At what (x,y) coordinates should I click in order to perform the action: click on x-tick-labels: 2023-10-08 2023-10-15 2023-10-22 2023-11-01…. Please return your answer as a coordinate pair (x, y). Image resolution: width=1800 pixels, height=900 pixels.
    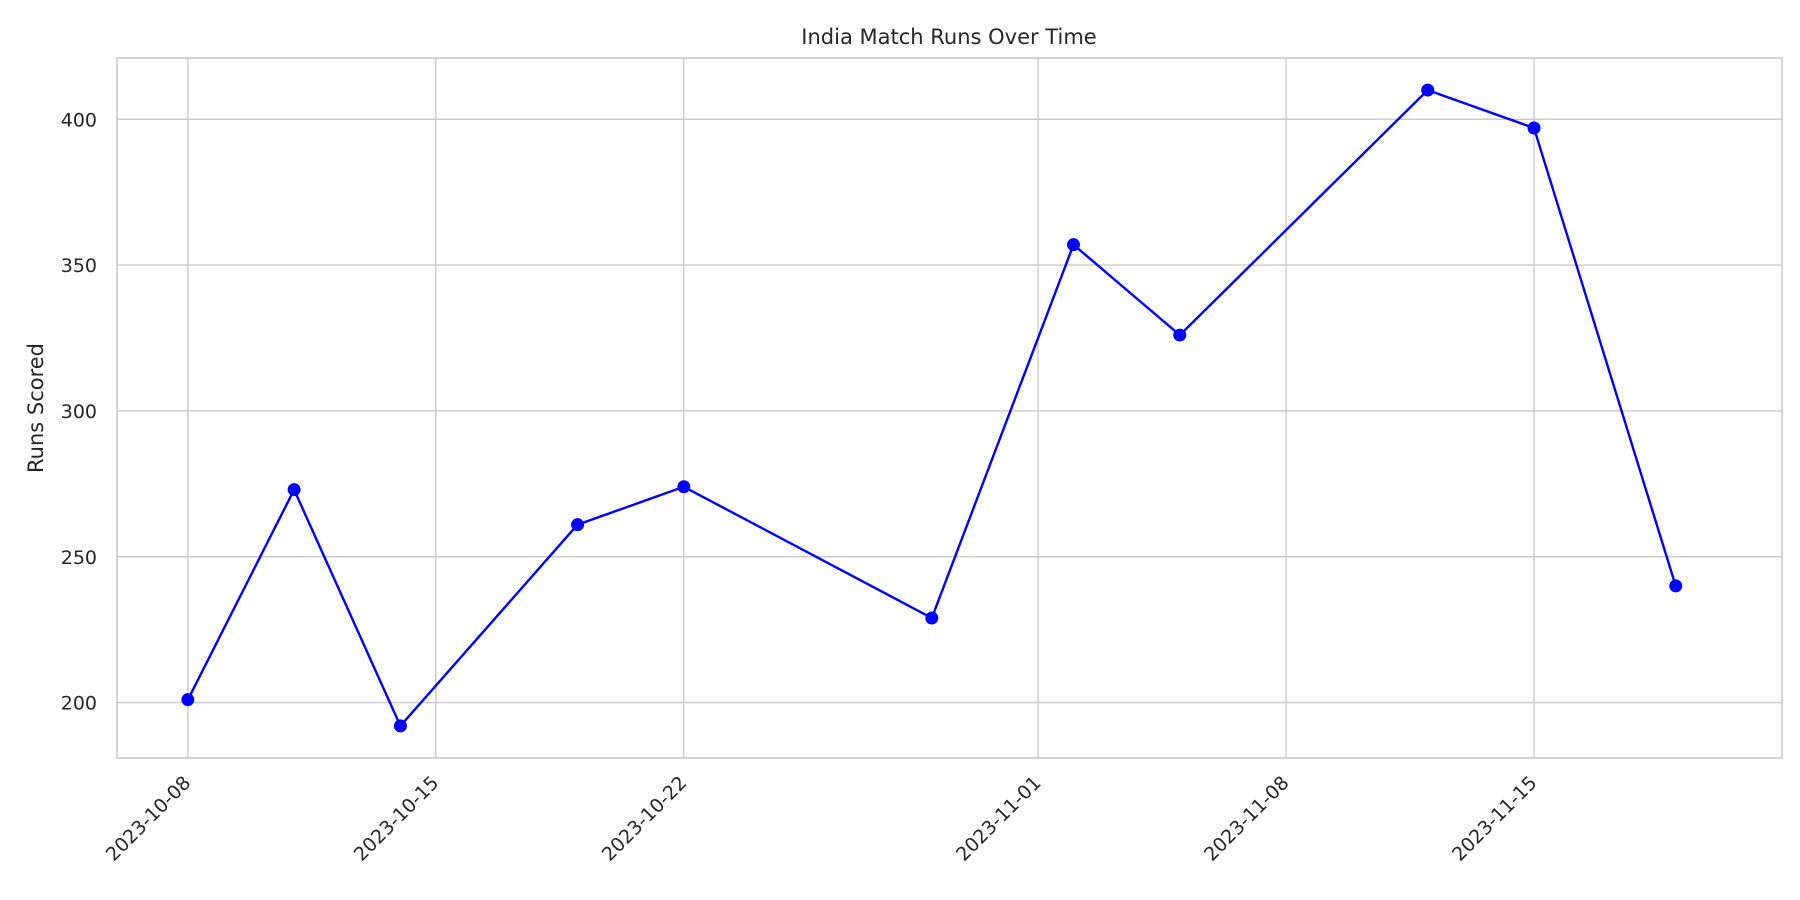
    Looking at the image, I should click on (822, 819).